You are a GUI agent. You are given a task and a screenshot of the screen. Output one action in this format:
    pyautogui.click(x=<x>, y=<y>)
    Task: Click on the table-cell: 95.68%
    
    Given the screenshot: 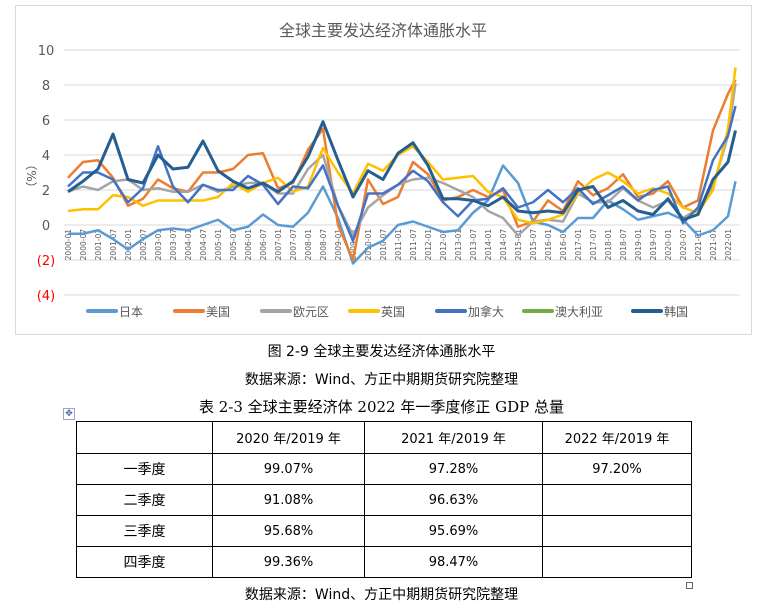 What is the action you would take?
    pyautogui.click(x=288, y=531)
    